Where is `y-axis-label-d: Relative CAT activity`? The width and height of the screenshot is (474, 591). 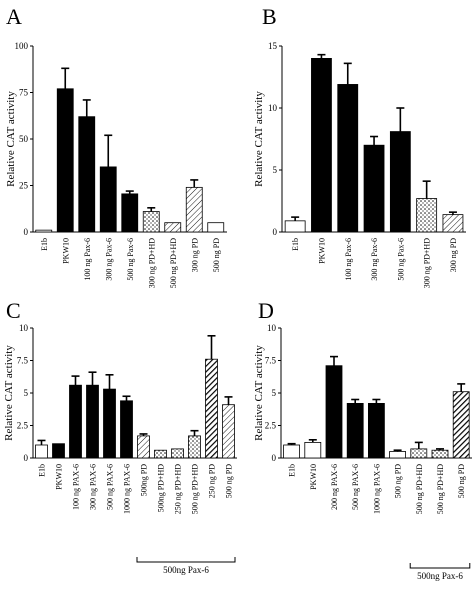 y-axis-label-d: Relative CAT activity is located at coordinates (259, 393).